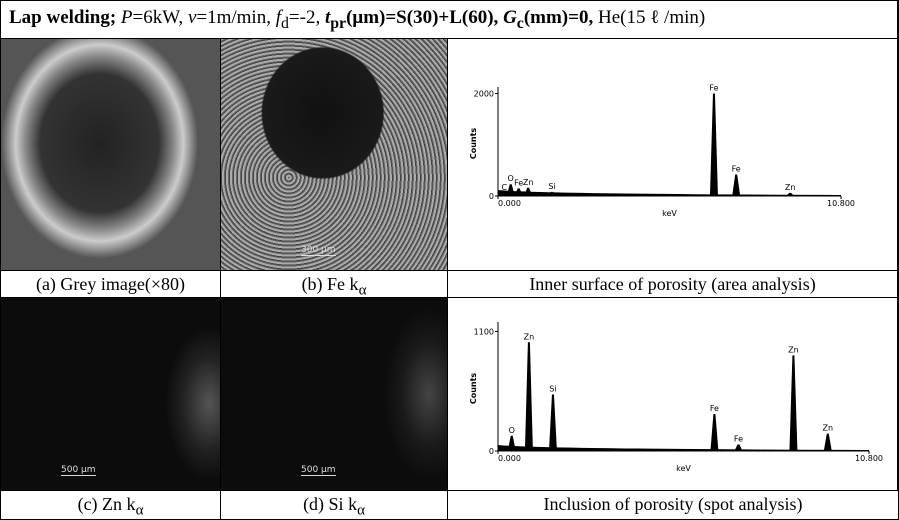 The image size is (899, 520). Describe the element at coordinates (158, 17) in the screenshot. I see `header-text: =6kW,` at that location.